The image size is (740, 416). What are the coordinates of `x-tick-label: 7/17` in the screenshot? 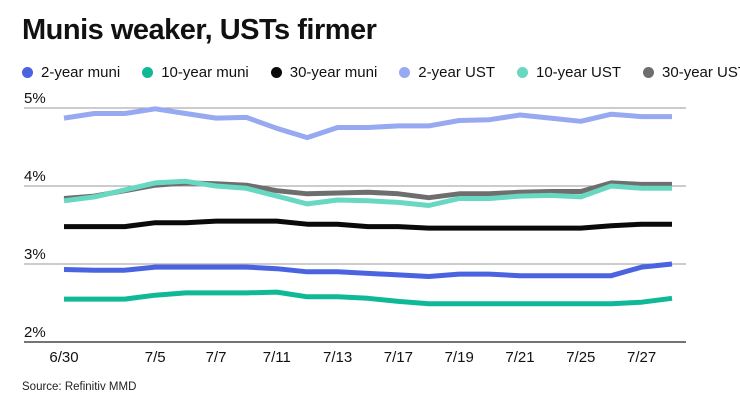 It's located at (398, 357).